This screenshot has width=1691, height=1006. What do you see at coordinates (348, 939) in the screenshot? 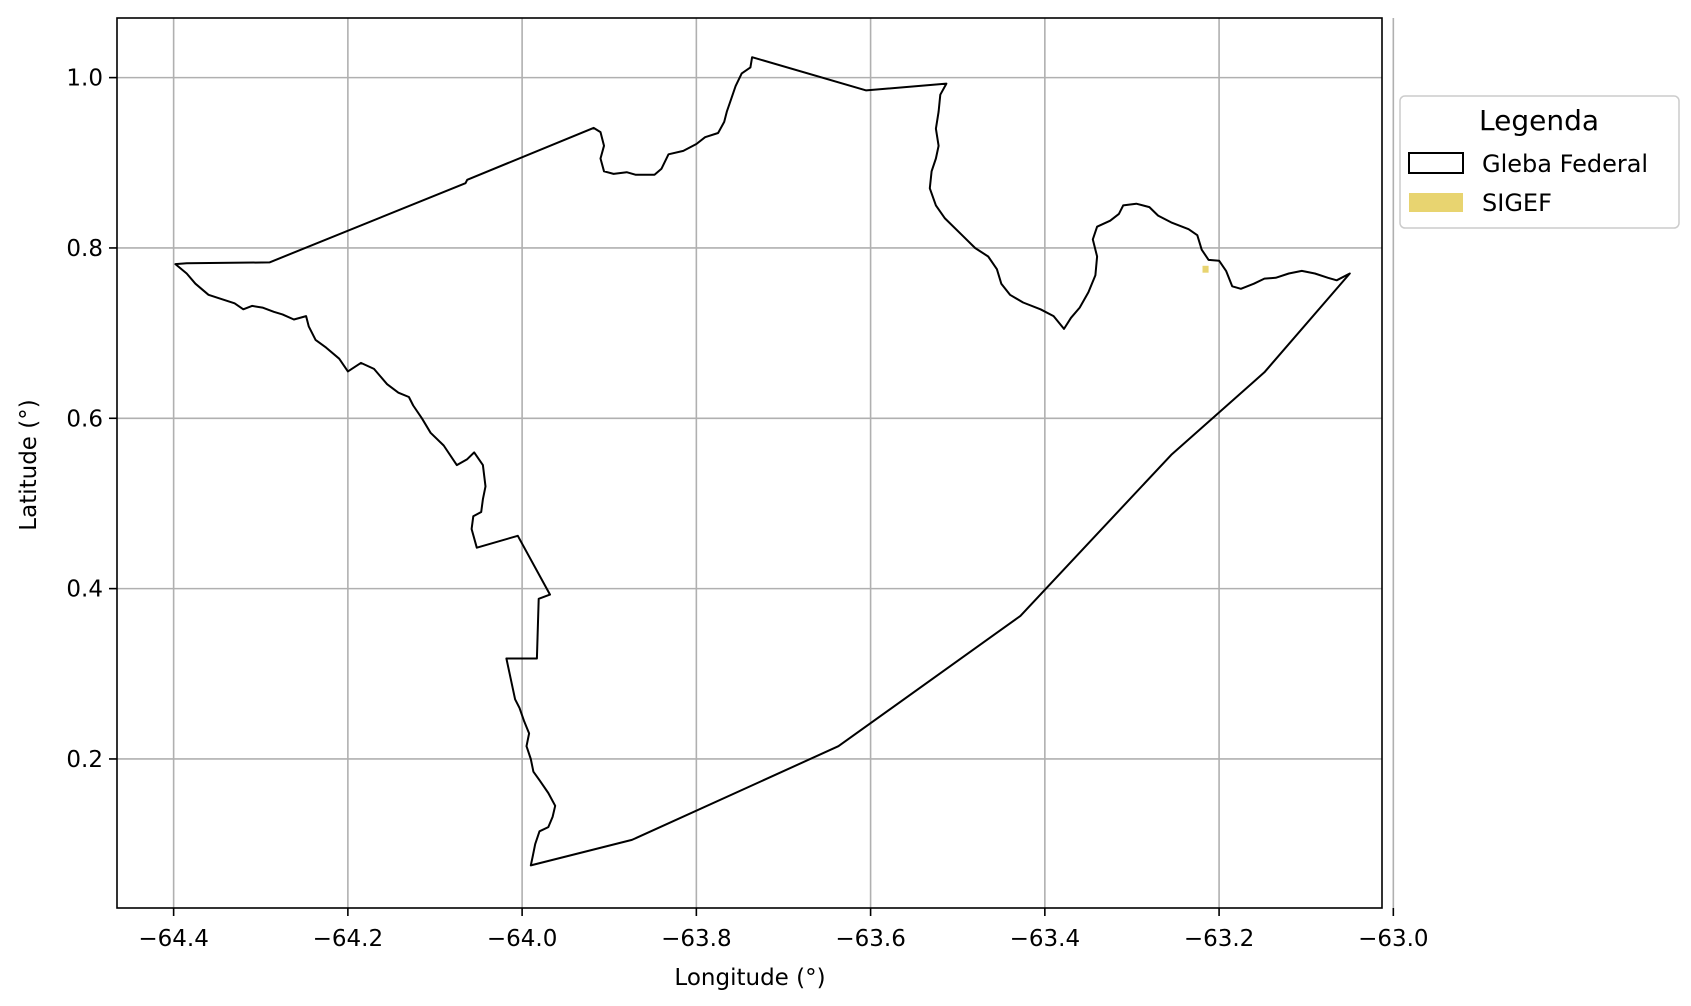
I see `x-tick-label: −64.2` at bounding box center [348, 939].